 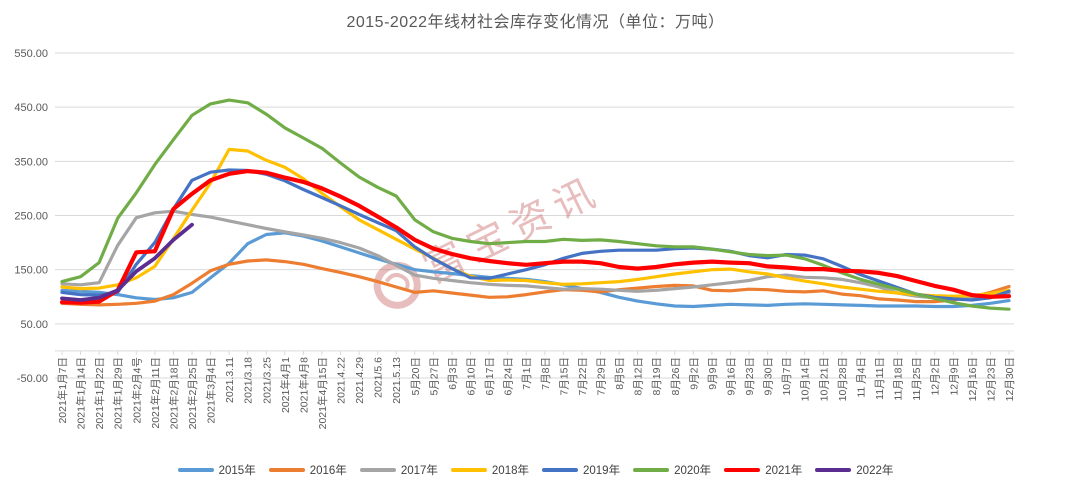 I want to click on x-axis-tick-label: 2021/3.25, so click(x=267, y=380).